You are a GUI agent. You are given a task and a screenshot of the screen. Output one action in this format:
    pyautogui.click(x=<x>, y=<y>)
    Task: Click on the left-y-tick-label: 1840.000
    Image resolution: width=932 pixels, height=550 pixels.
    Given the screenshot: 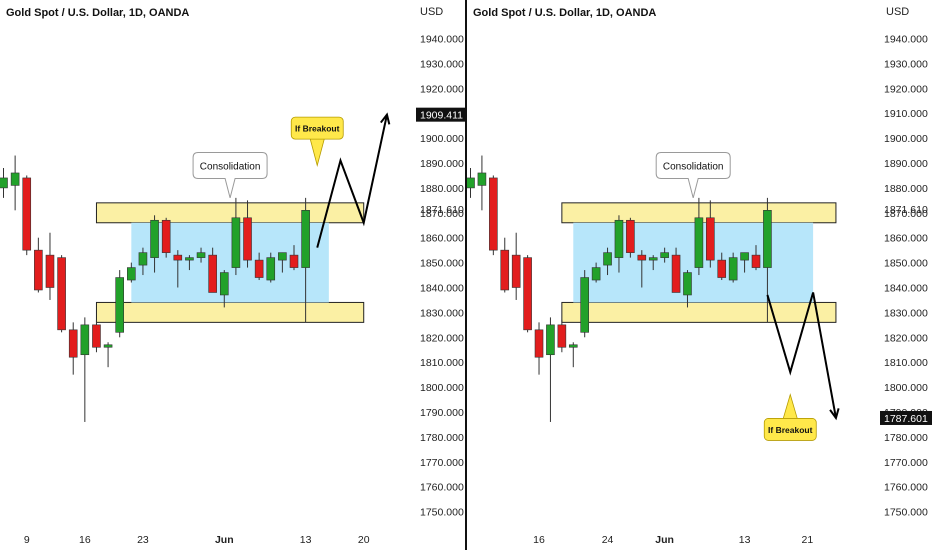 What is the action you would take?
    pyautogui.click(x=442, y=289)
    